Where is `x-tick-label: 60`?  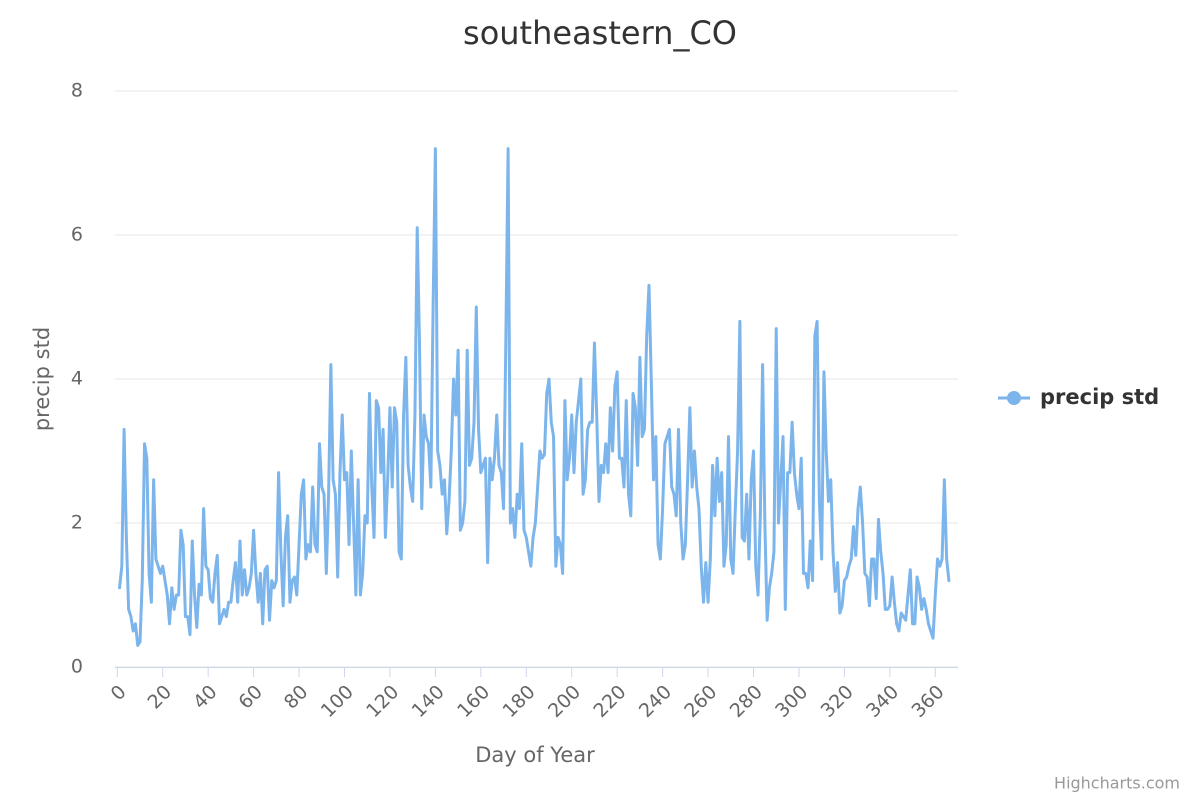 x-tick-label: 60 is located at coordinates (250, 697).